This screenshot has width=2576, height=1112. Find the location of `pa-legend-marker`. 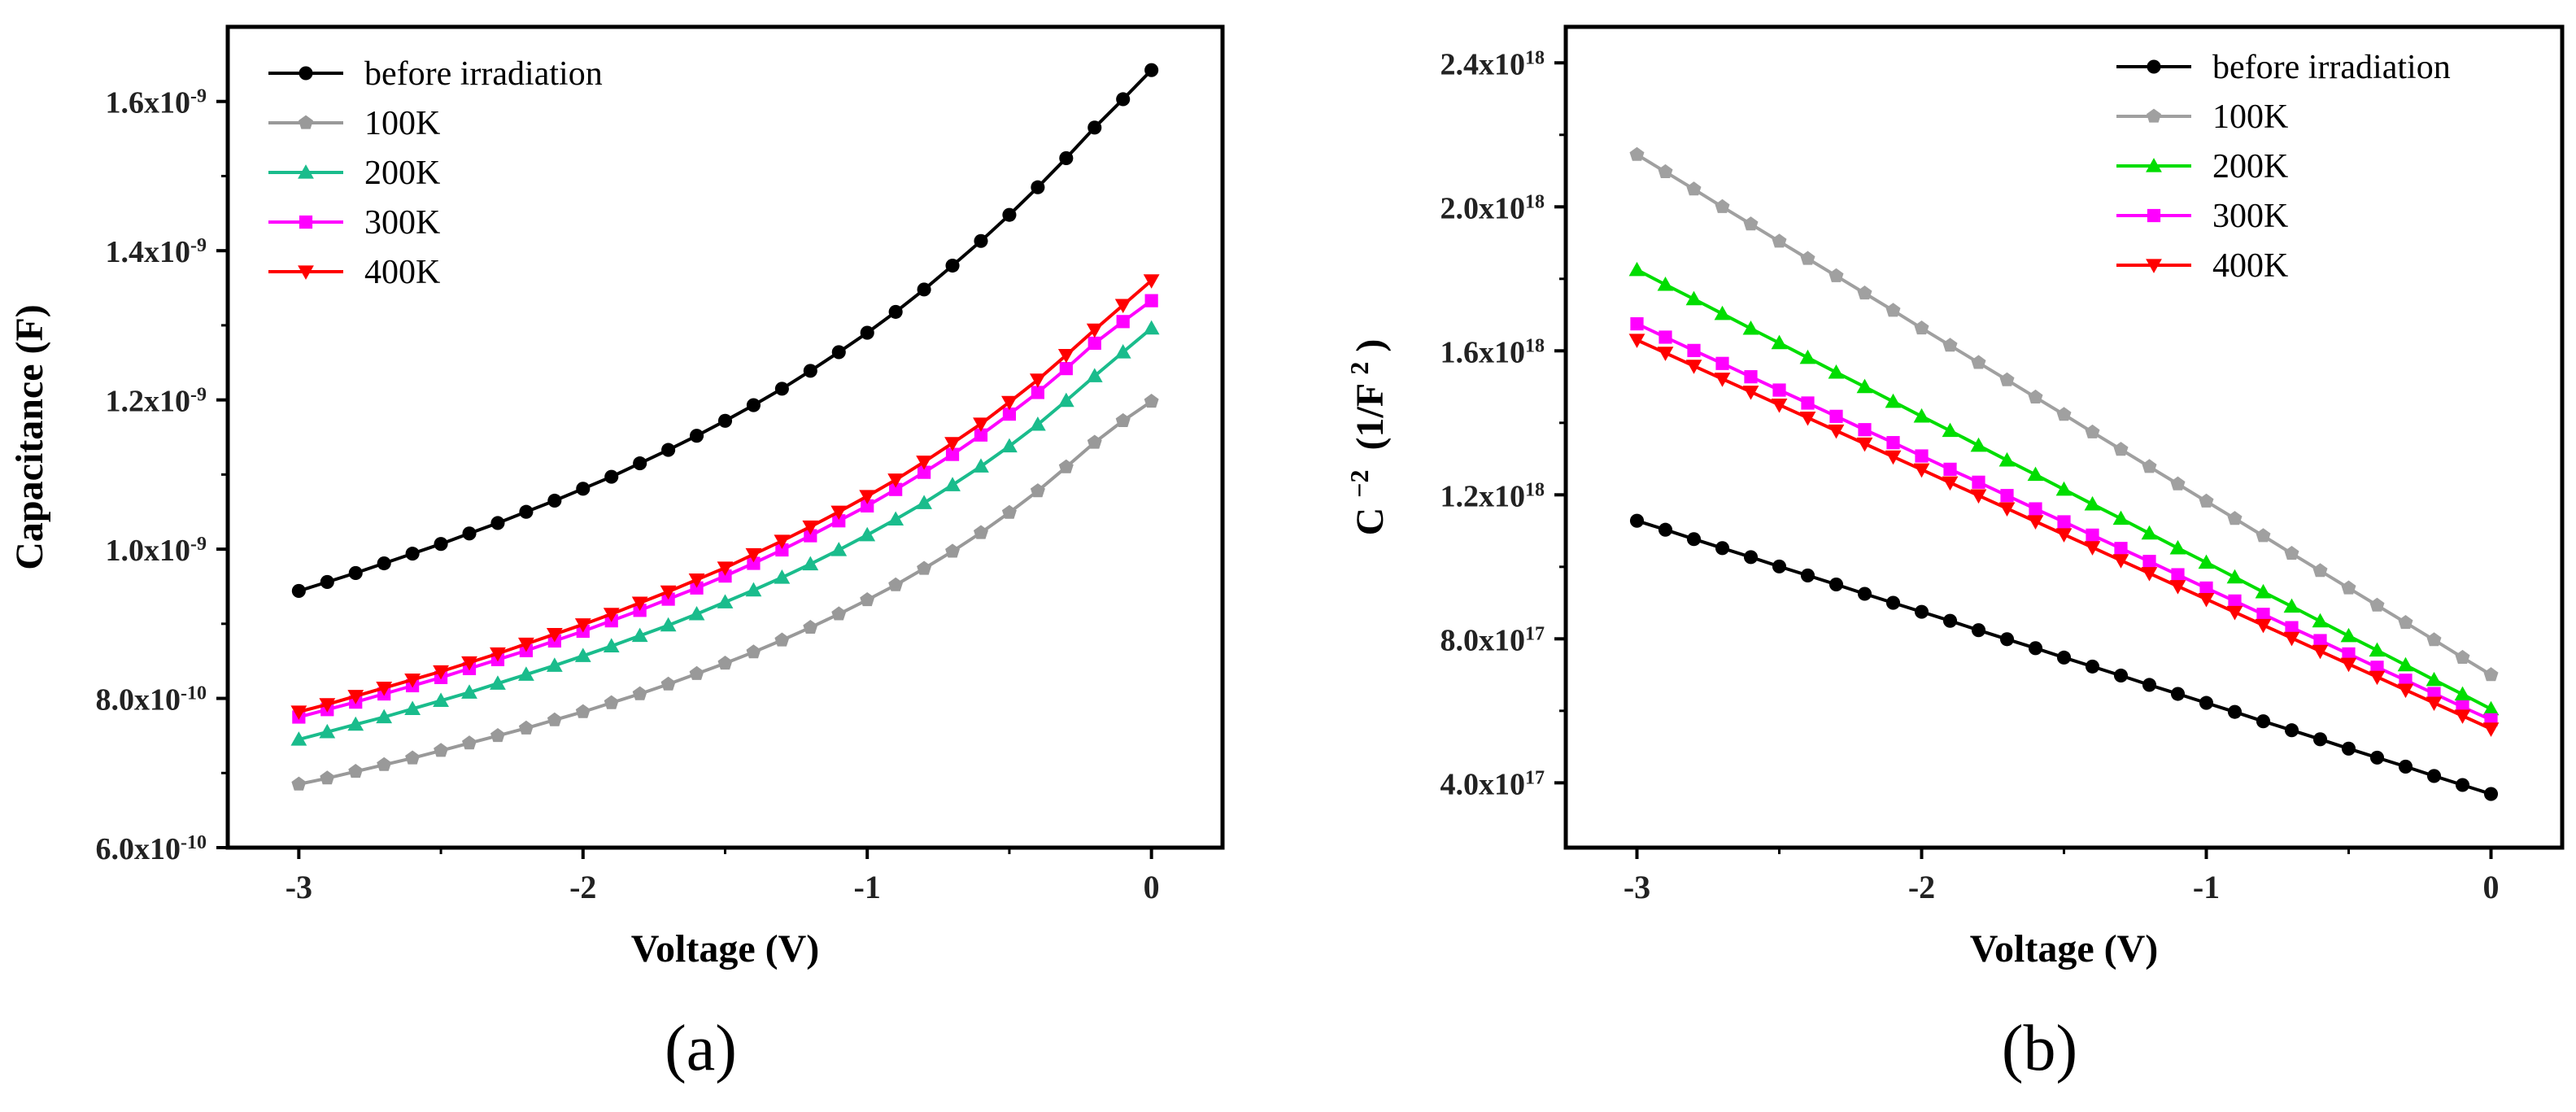

pa-legend-marker is located at coordinates (306, 222).